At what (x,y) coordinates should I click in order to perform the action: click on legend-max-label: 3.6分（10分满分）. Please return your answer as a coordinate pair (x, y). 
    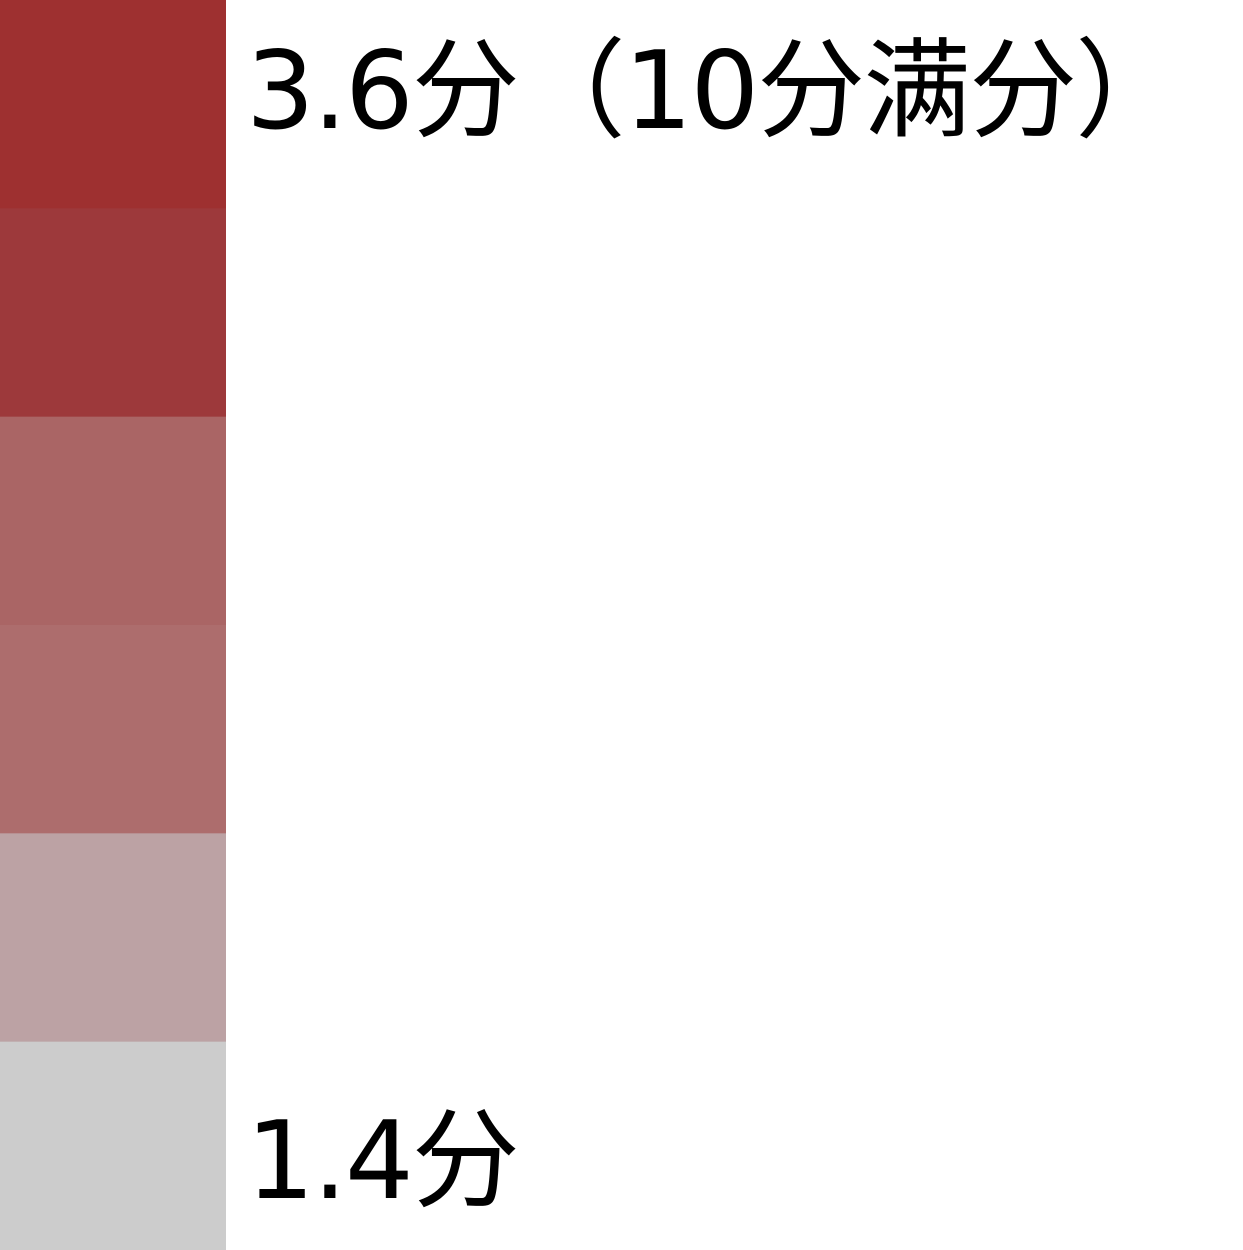
    Looking at the image, I should click on (714, 91).